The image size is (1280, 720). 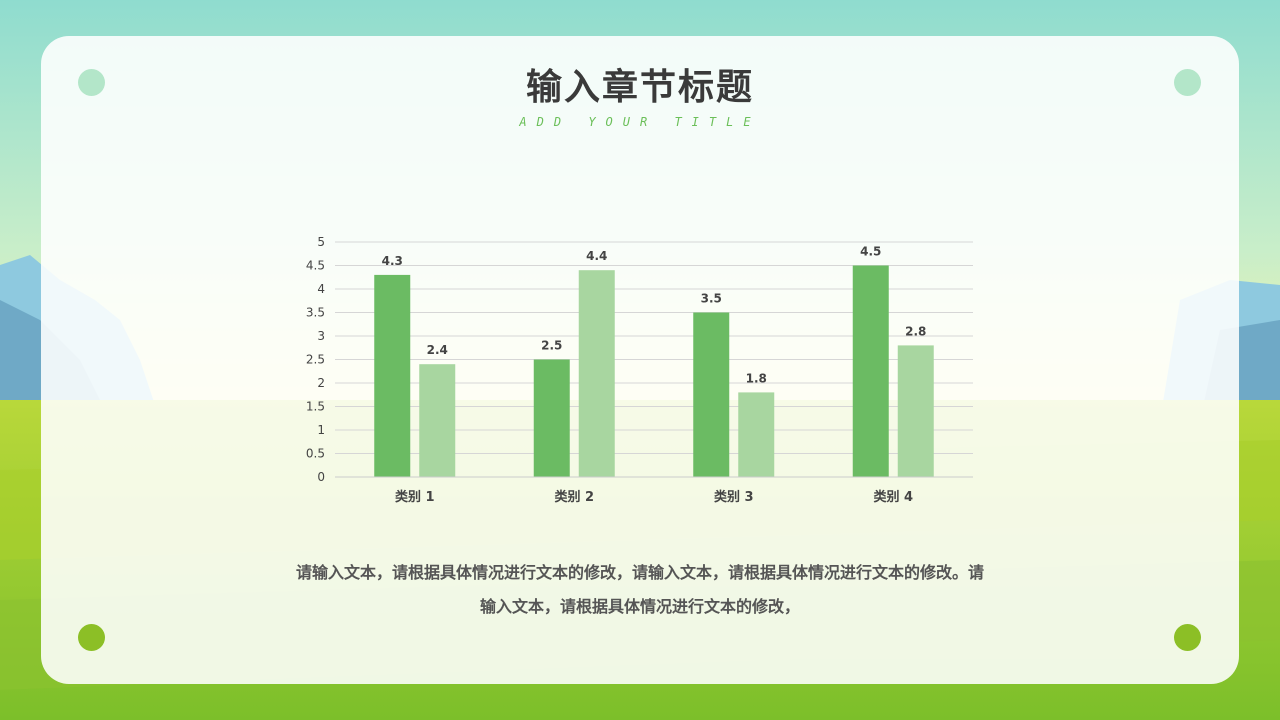 I want to click on y-tick-label: 1.5, so click(x=315, y=407).